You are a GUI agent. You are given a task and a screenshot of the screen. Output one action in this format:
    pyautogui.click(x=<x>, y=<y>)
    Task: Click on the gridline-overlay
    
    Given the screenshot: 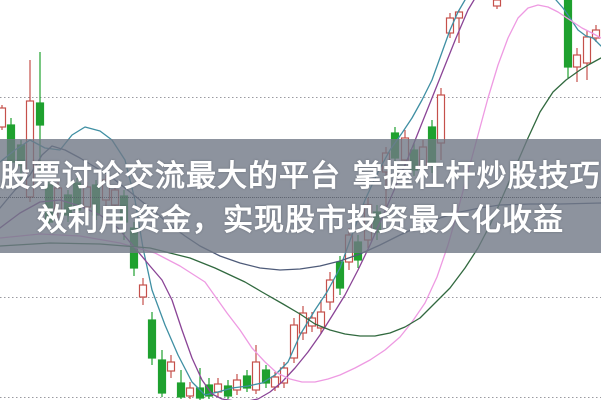 What is the action you would take?
    pyautogui.click(x=300, y=197)
    